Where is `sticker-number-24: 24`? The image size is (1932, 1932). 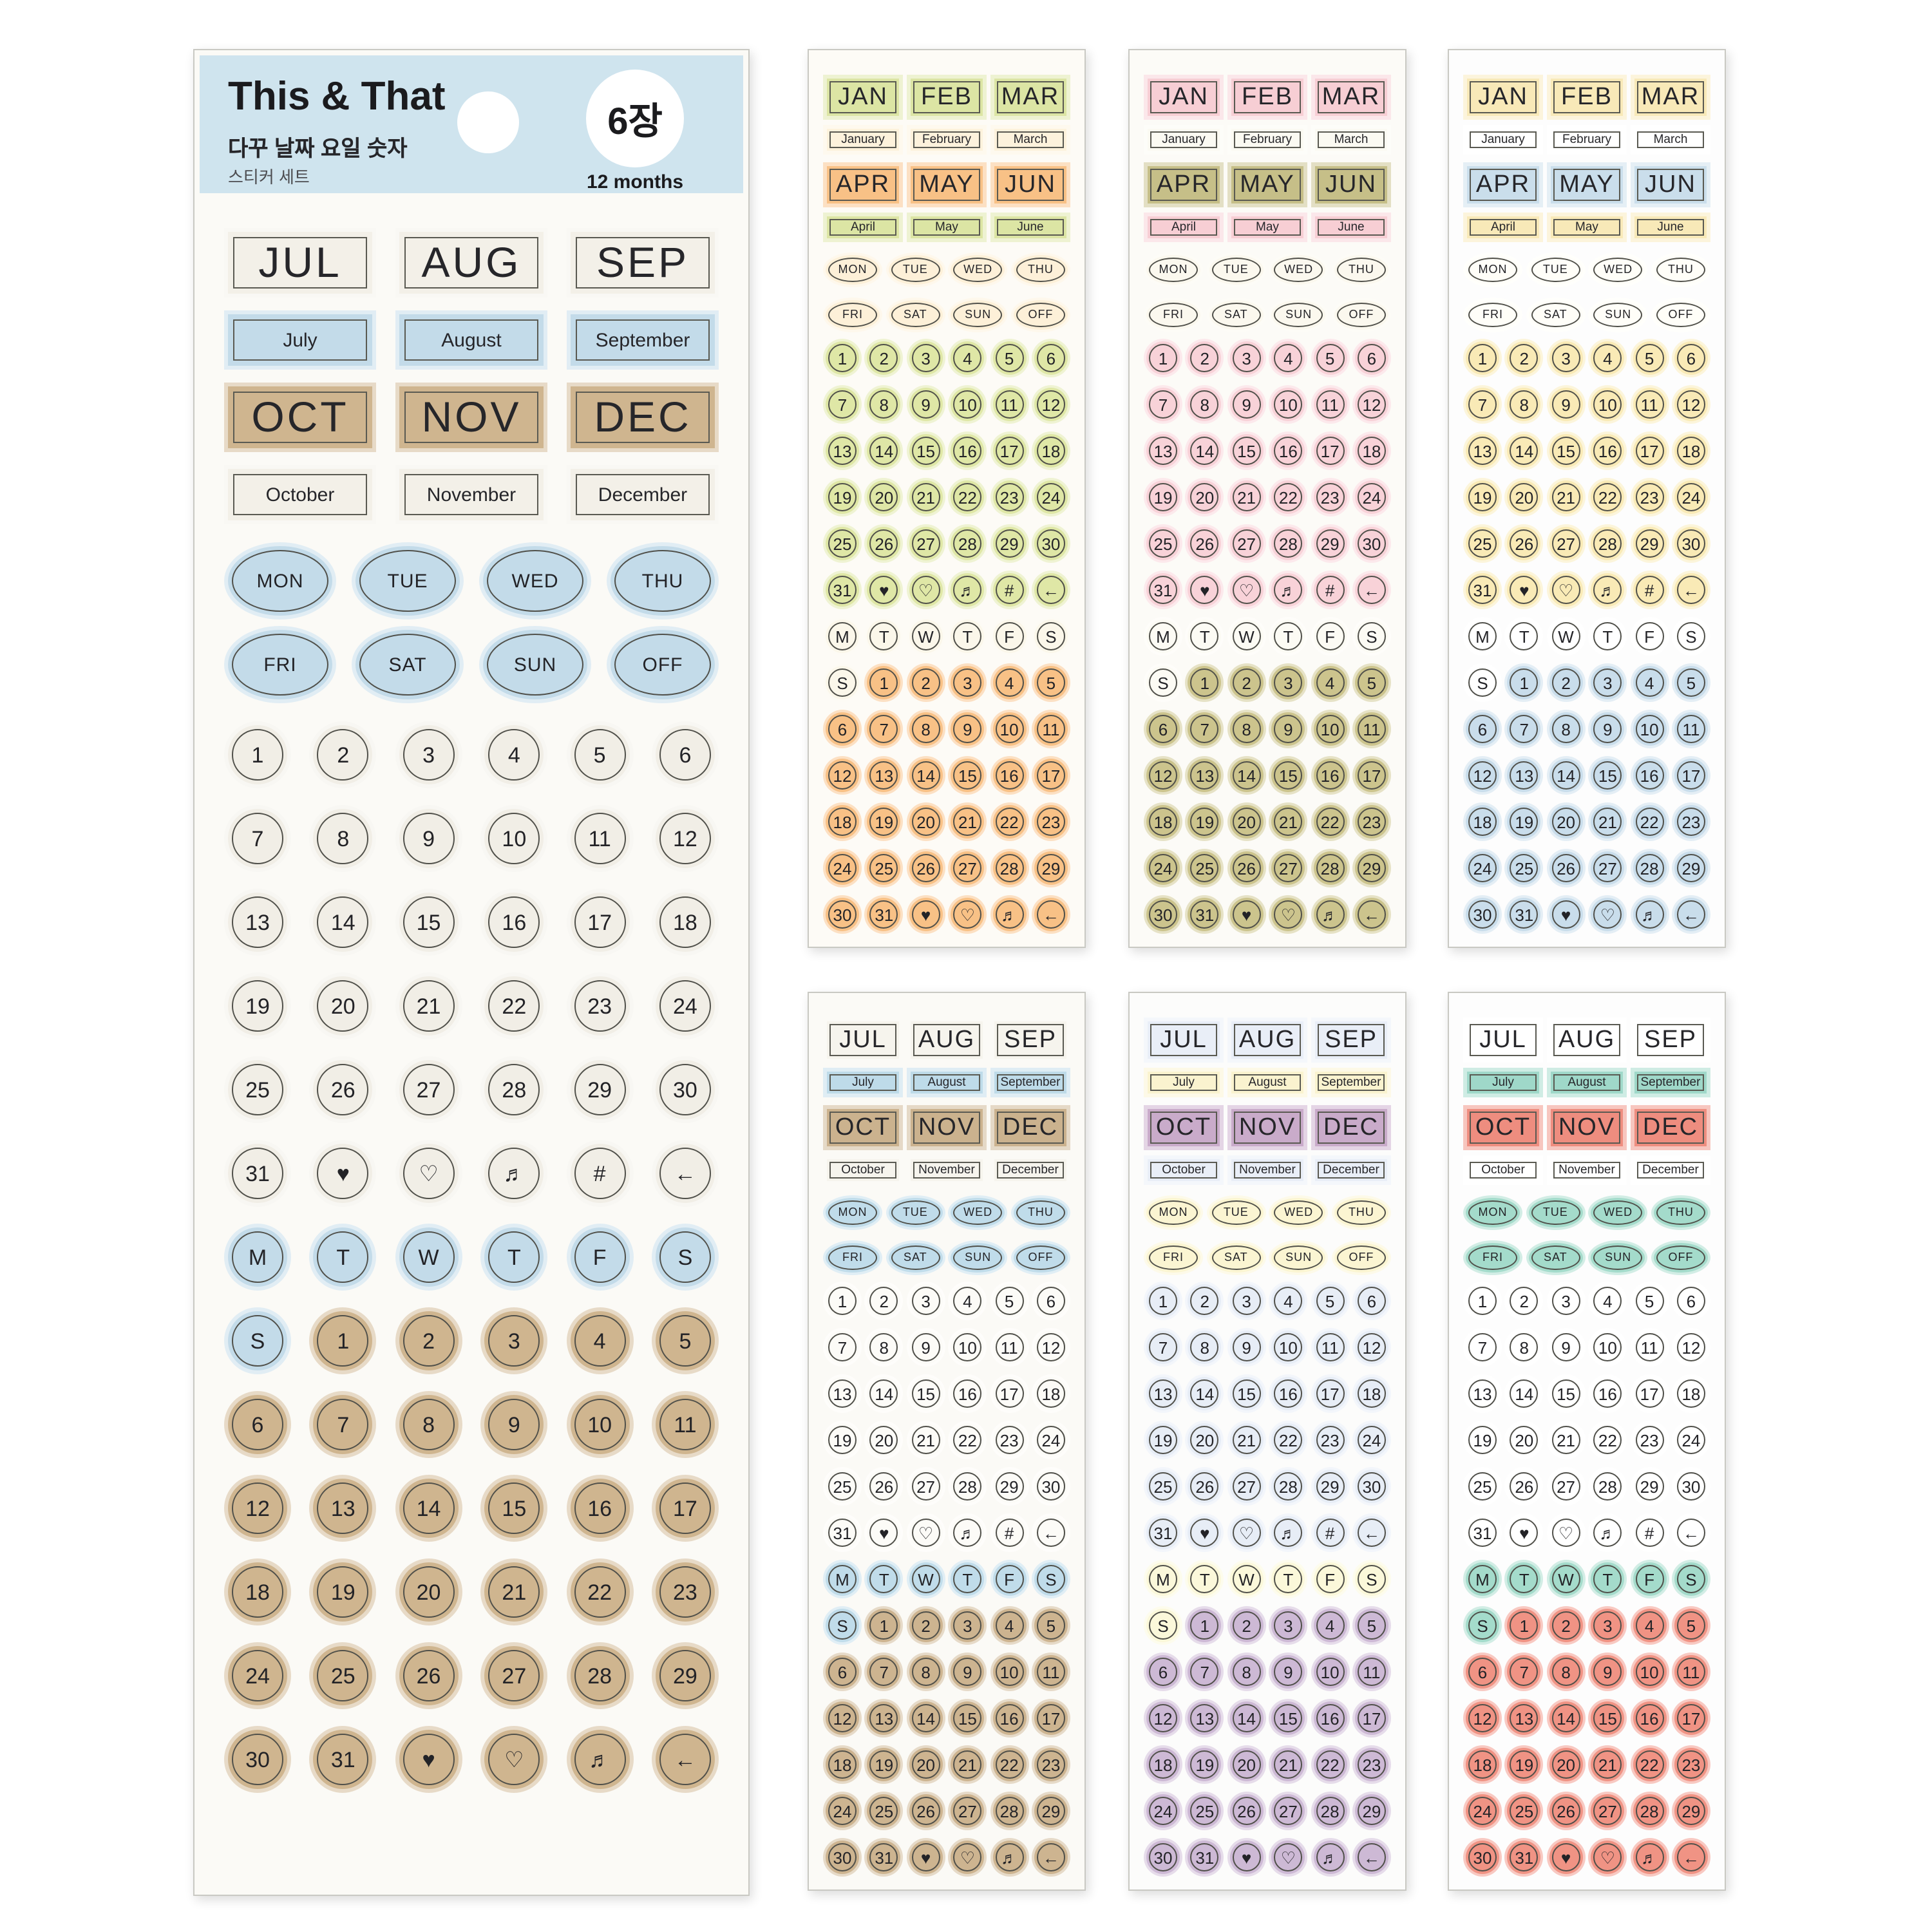
sticker-number-24: 24 is located at coordinates (1163, 868).